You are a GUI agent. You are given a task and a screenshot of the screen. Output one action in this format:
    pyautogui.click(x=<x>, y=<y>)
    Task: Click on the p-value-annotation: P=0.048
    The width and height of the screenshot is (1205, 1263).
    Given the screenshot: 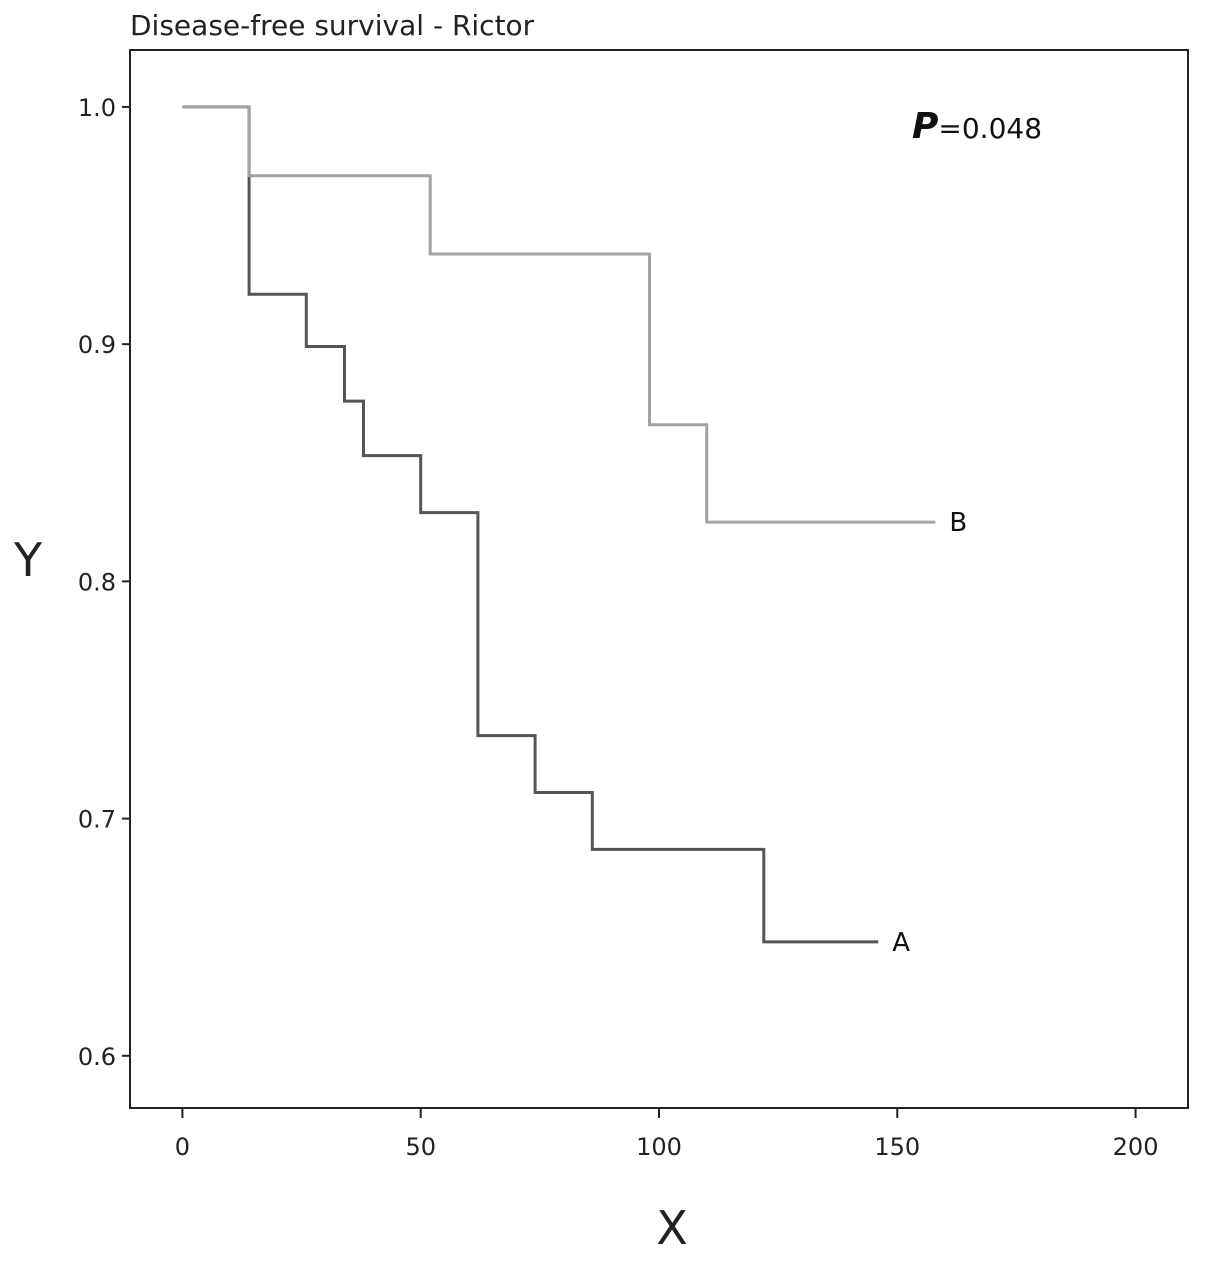 What is the action you would take?
    pyautogui.click(x=977, y=126)
    